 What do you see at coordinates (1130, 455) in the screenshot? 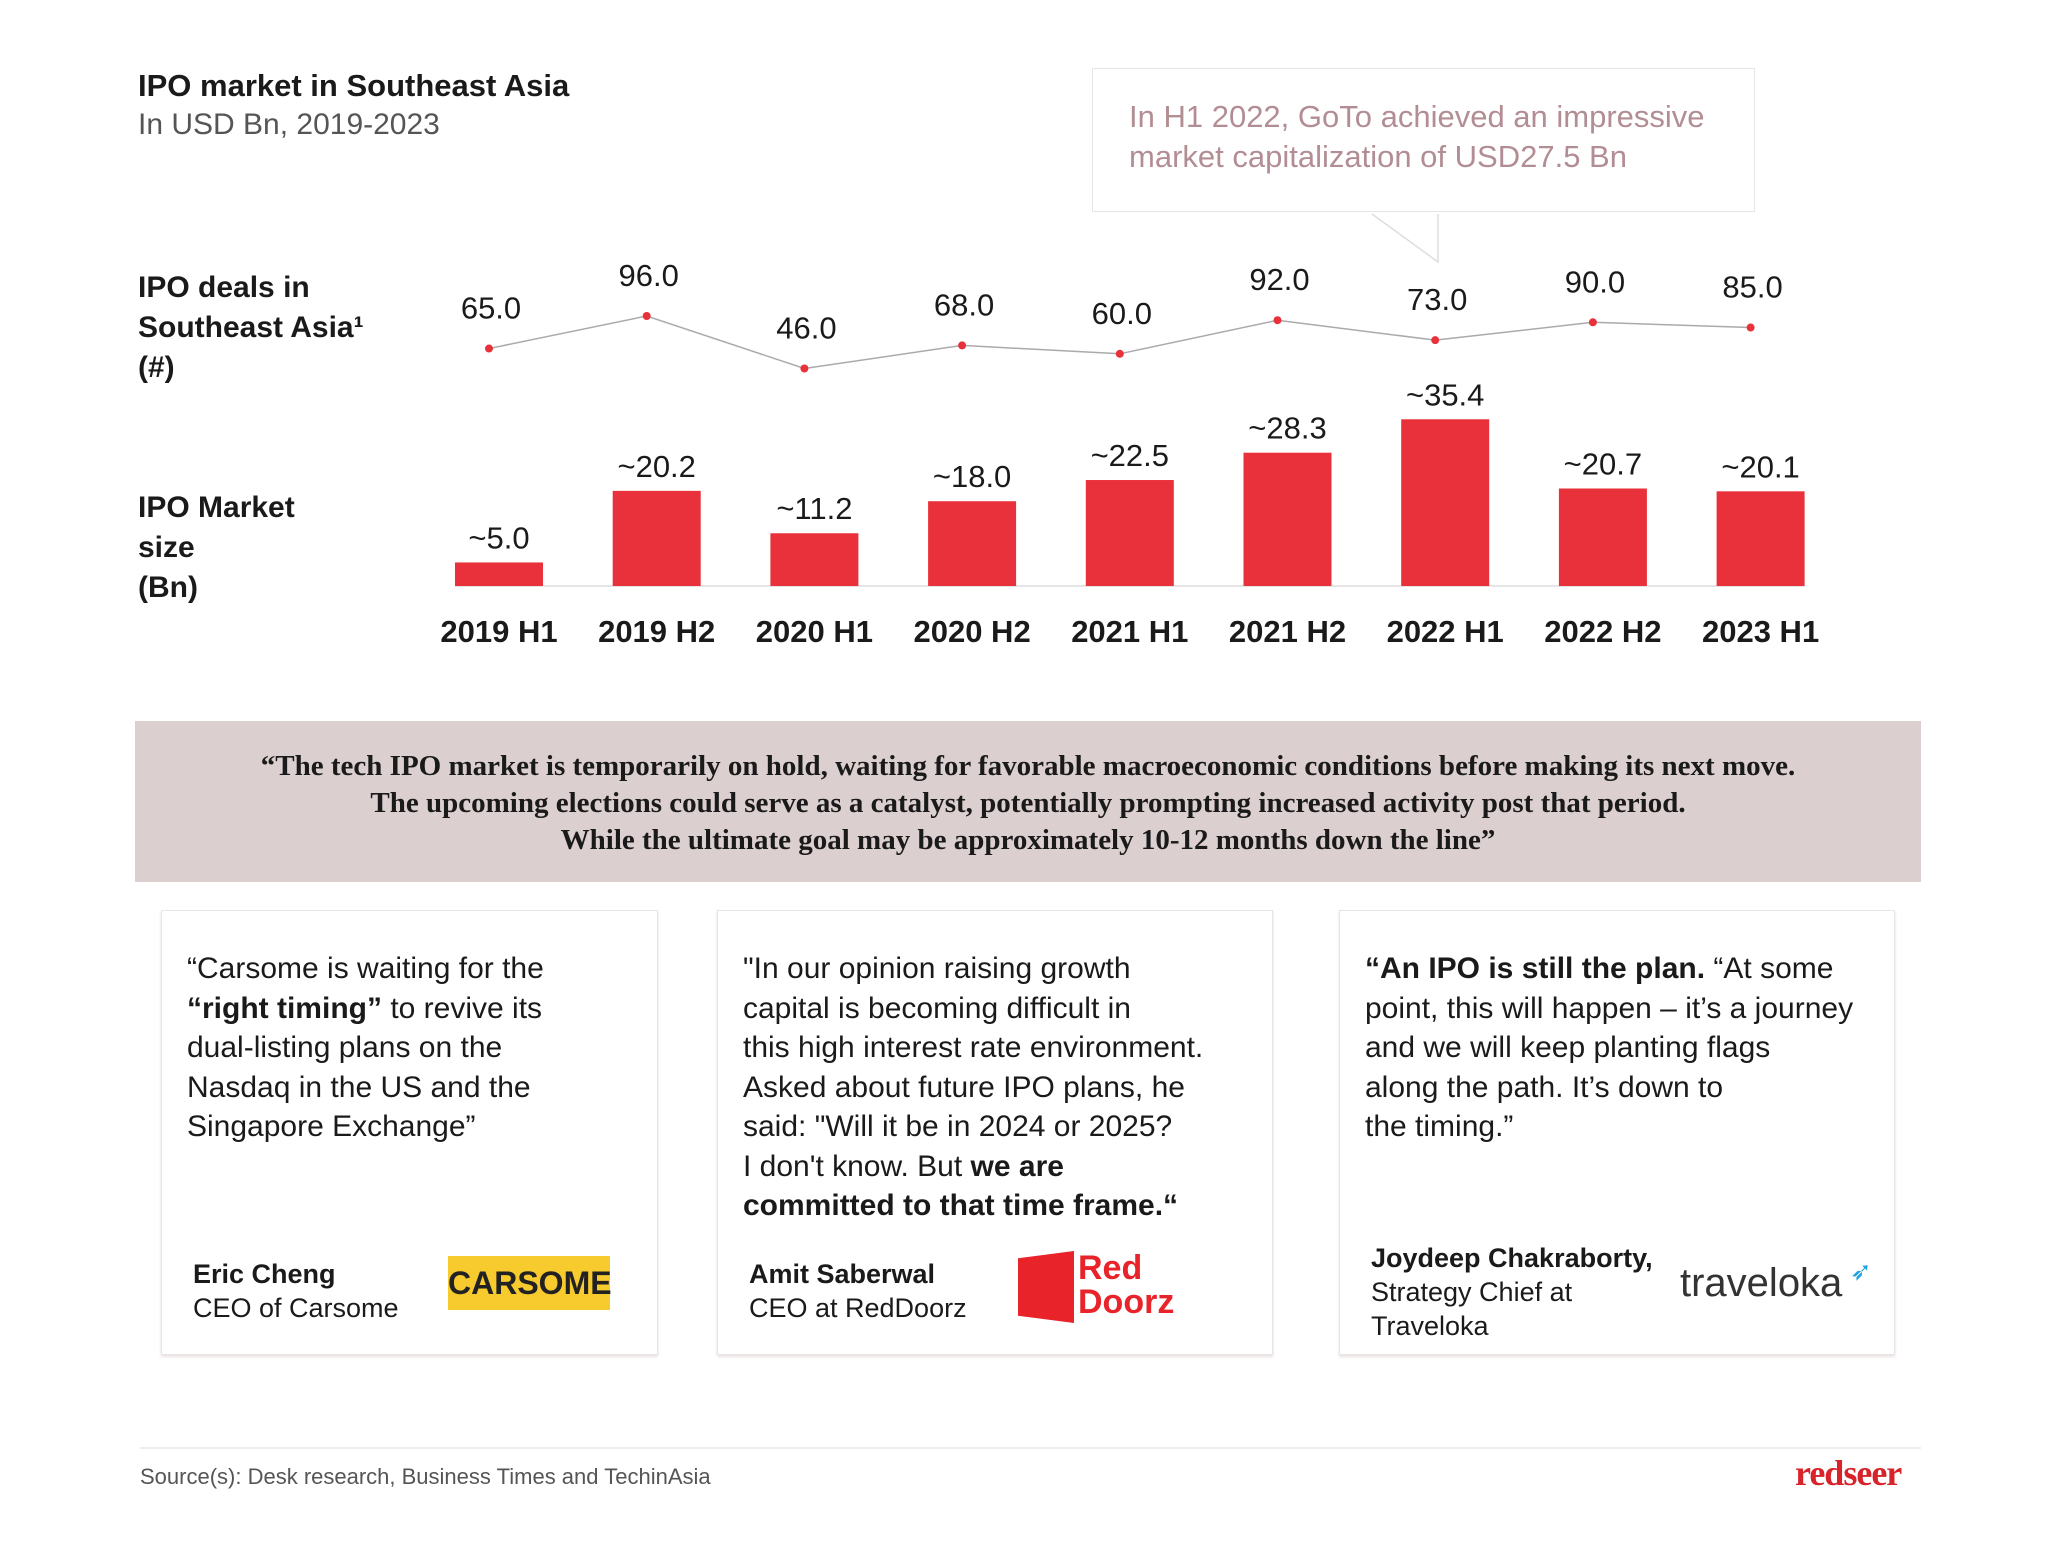
I see `size-label: ~22.5` at bounding box center [1130, 455].